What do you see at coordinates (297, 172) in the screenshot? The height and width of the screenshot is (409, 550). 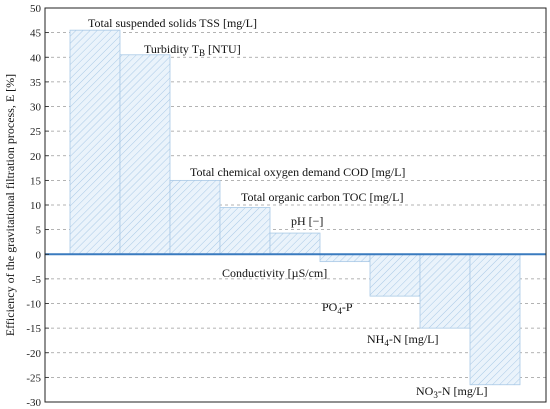 I see `label-cod: Total chemical oxygen demand COD [mg/L]` at bounding box center [297, 172].